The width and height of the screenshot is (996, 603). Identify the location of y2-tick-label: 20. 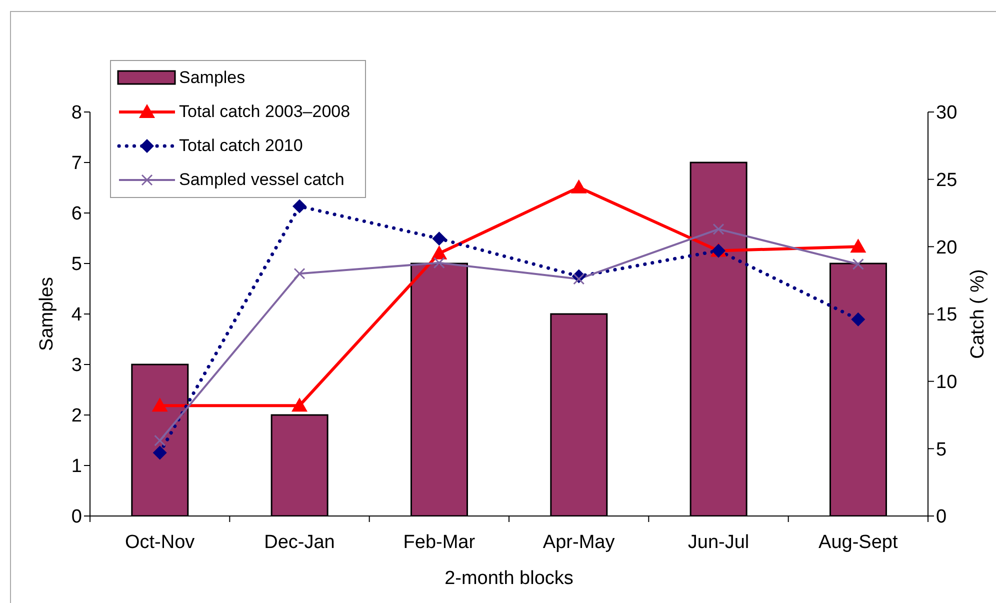
(947, 247).